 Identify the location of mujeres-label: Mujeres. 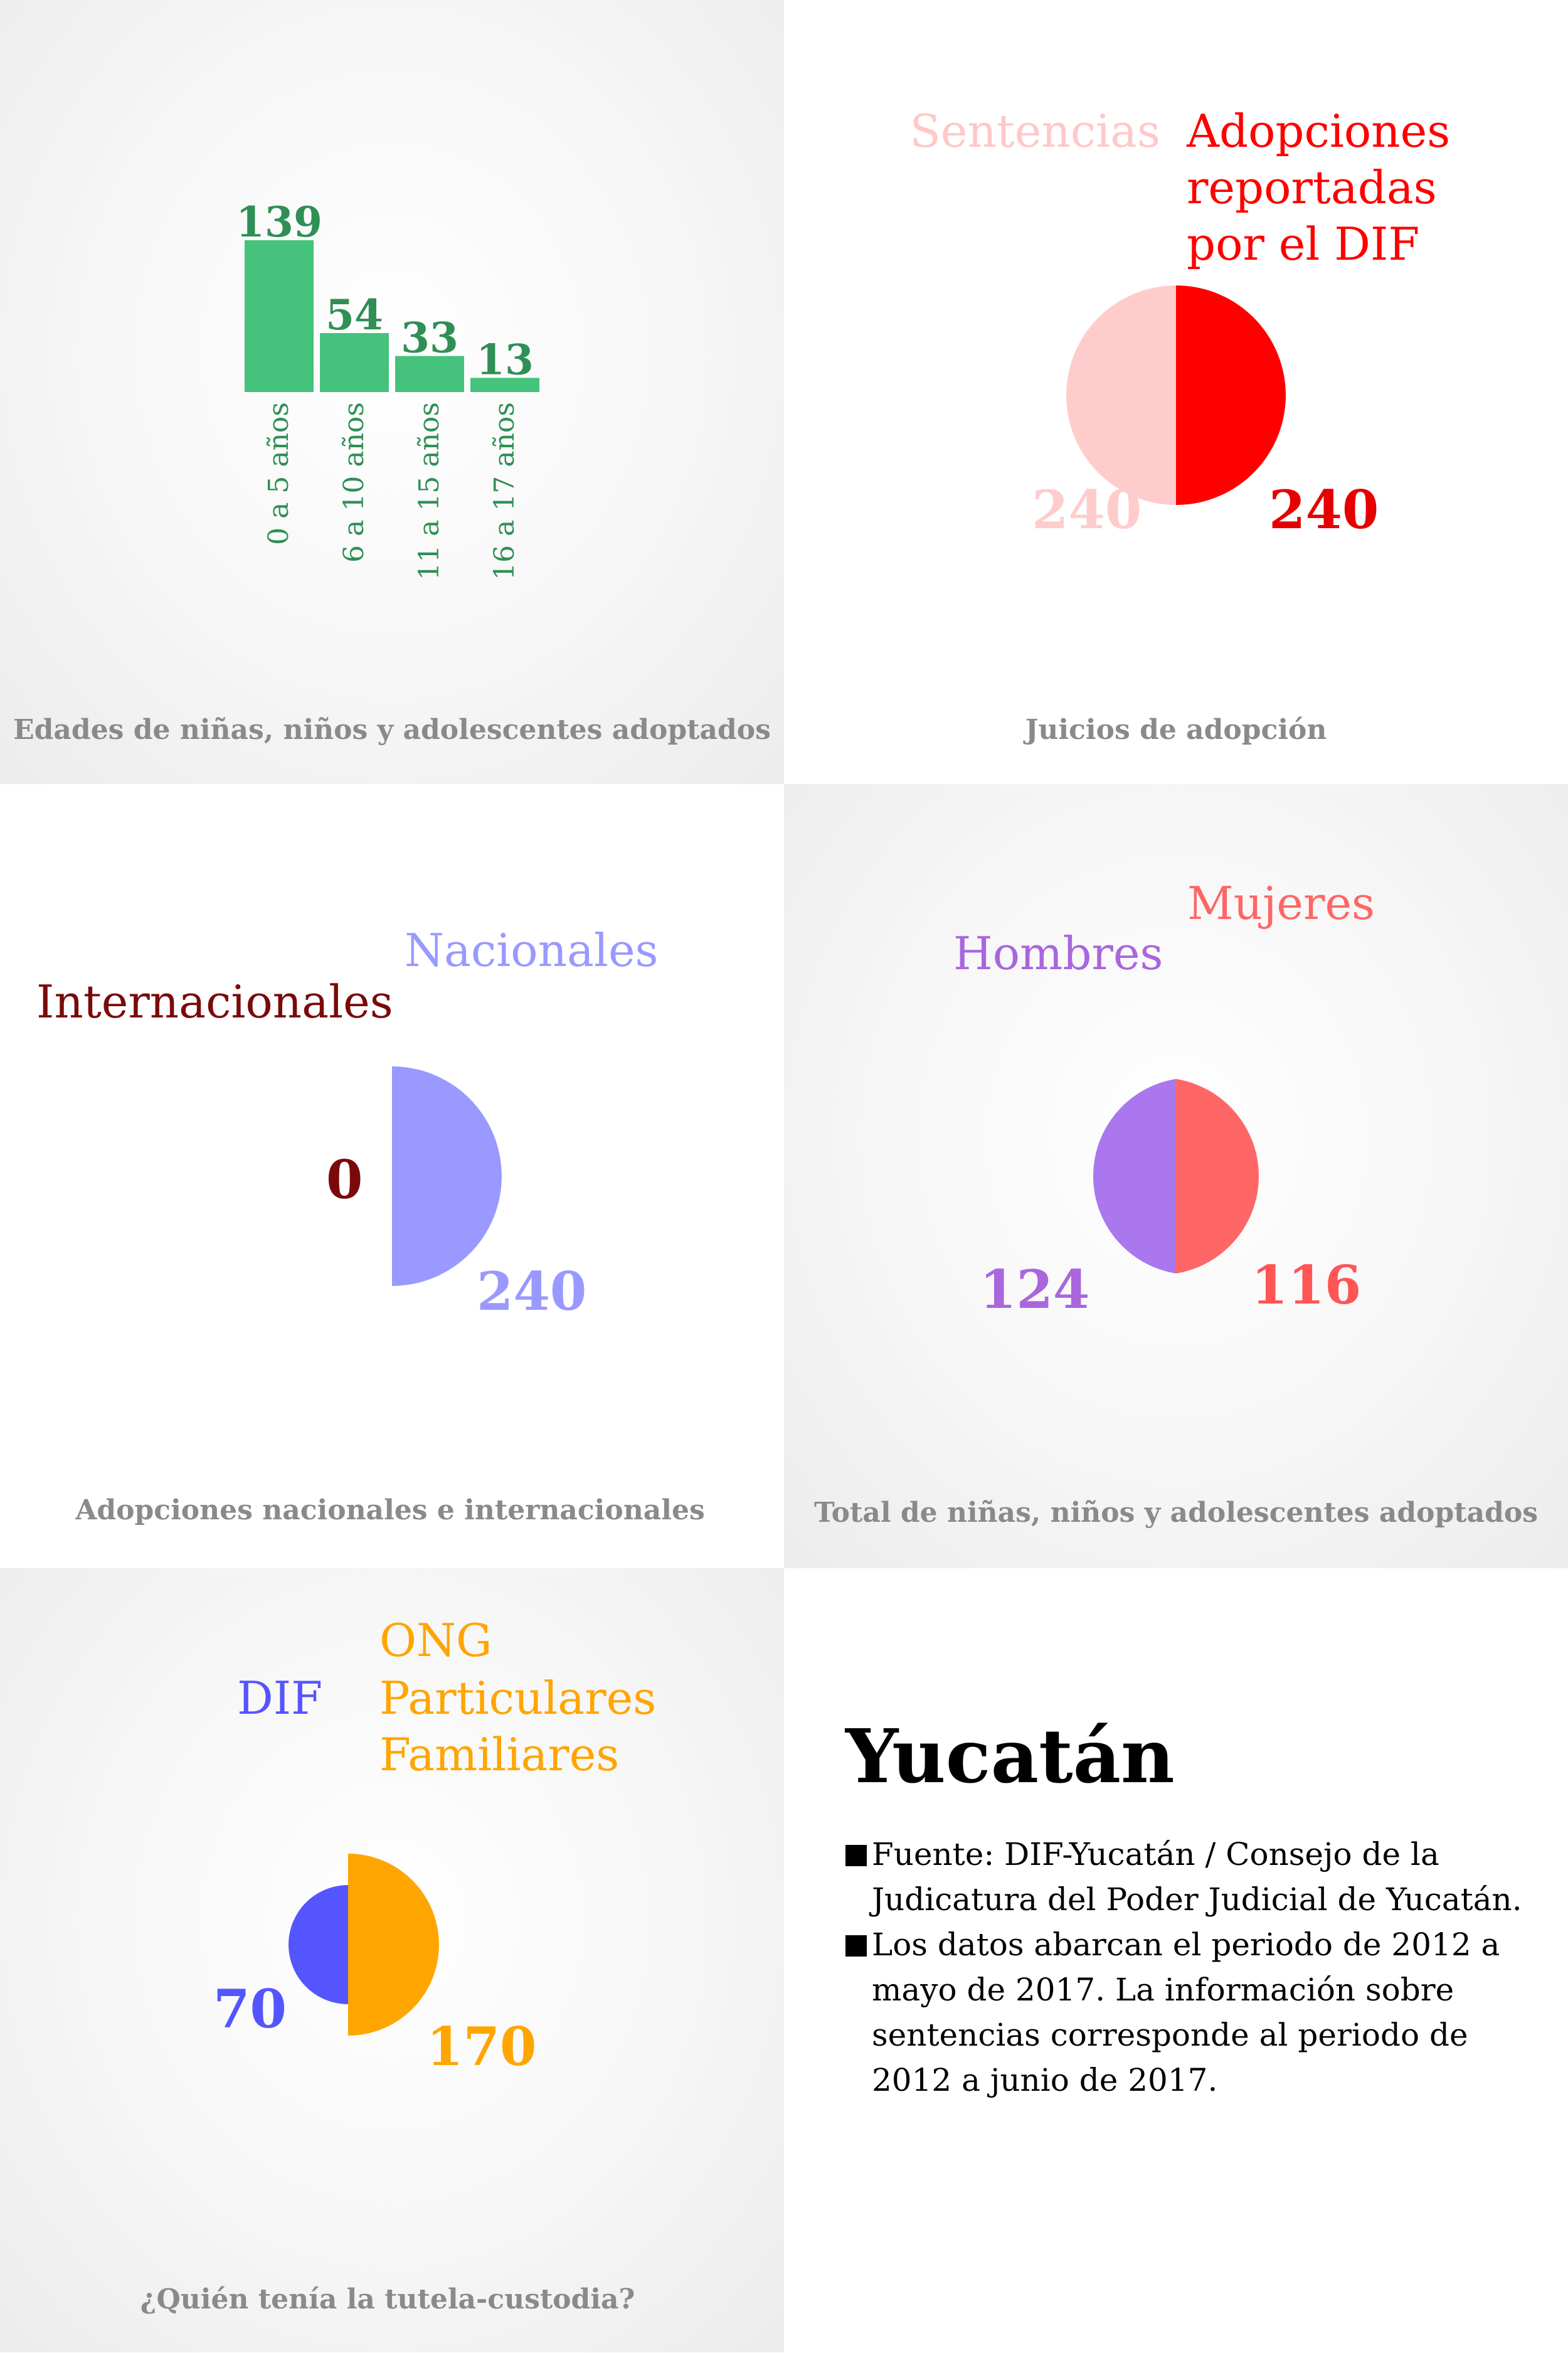
(1281, 903).